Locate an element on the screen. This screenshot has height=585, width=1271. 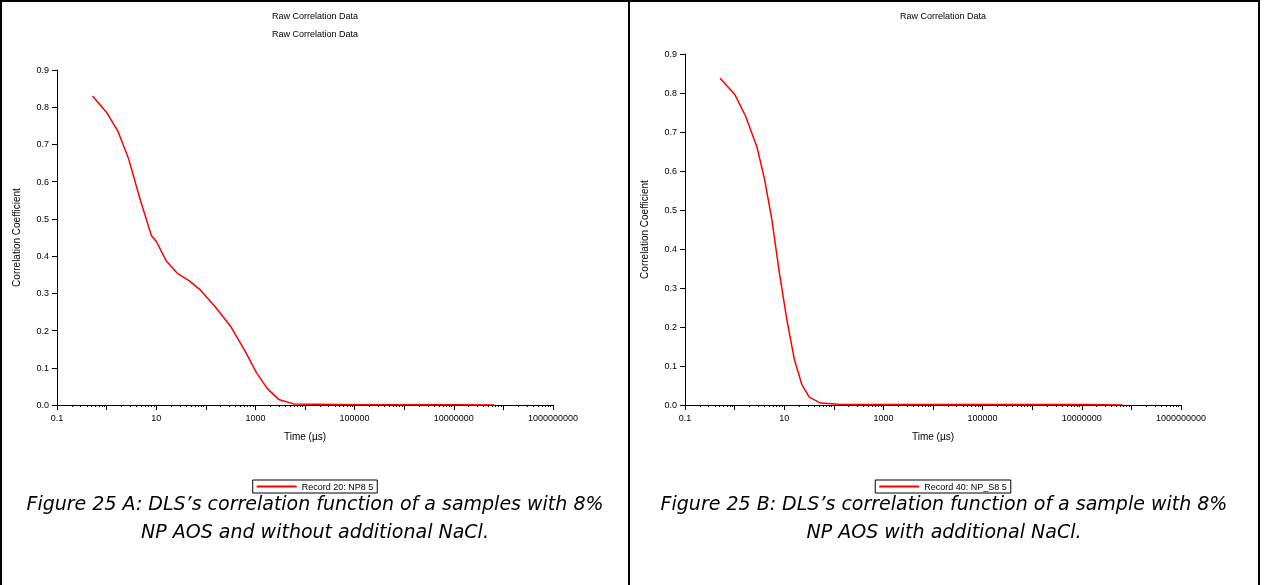
caption: Figure 25 B: DLS’s correlation function of a sample with 8% NP AOS with additional NaCl. is located at coordinates (944, 517).